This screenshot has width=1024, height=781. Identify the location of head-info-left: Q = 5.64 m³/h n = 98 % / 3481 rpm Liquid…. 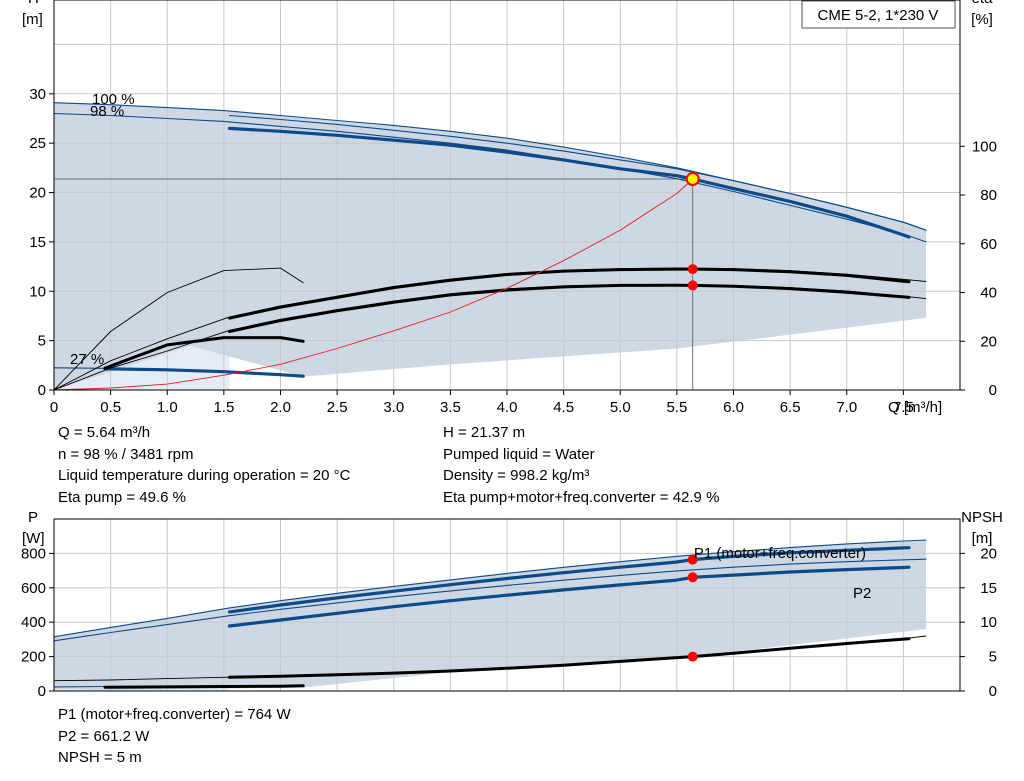
(204, 465).